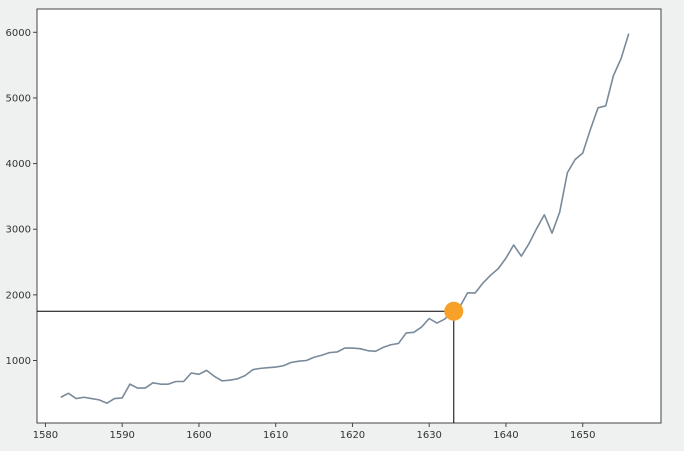  I want to click on marker-layer, so click(453, 311).